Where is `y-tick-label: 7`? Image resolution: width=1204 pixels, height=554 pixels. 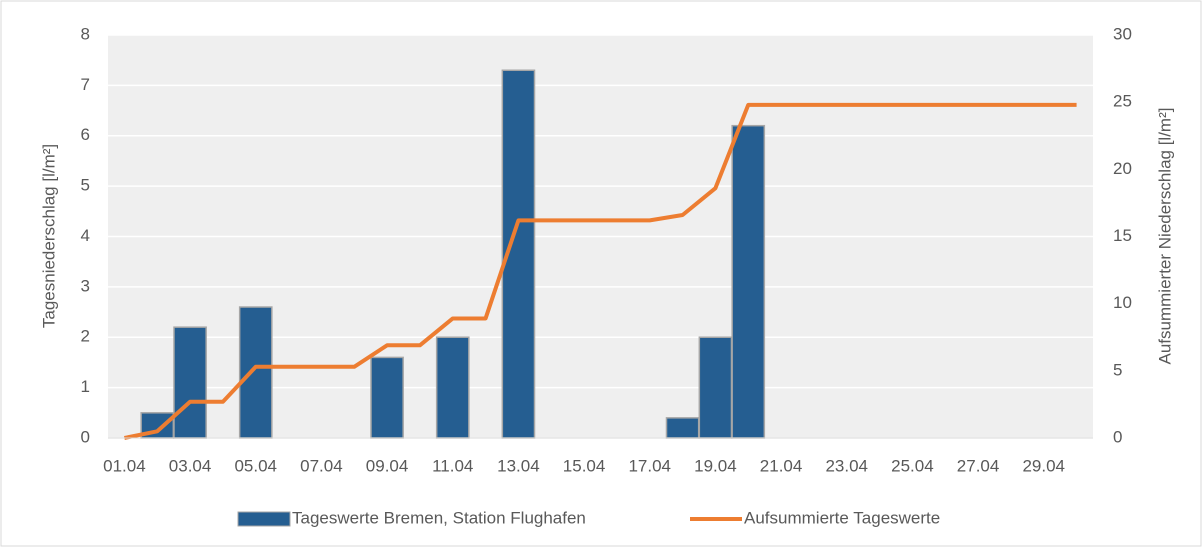
y-tick-label: 7 is located at coordinates (85, 84).